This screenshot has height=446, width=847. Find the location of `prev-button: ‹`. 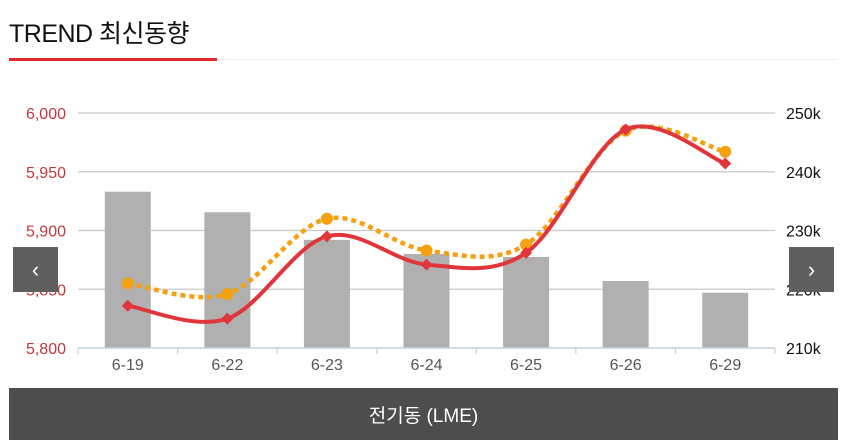

prev-button: ‹ is located at coordinates (35, 269).